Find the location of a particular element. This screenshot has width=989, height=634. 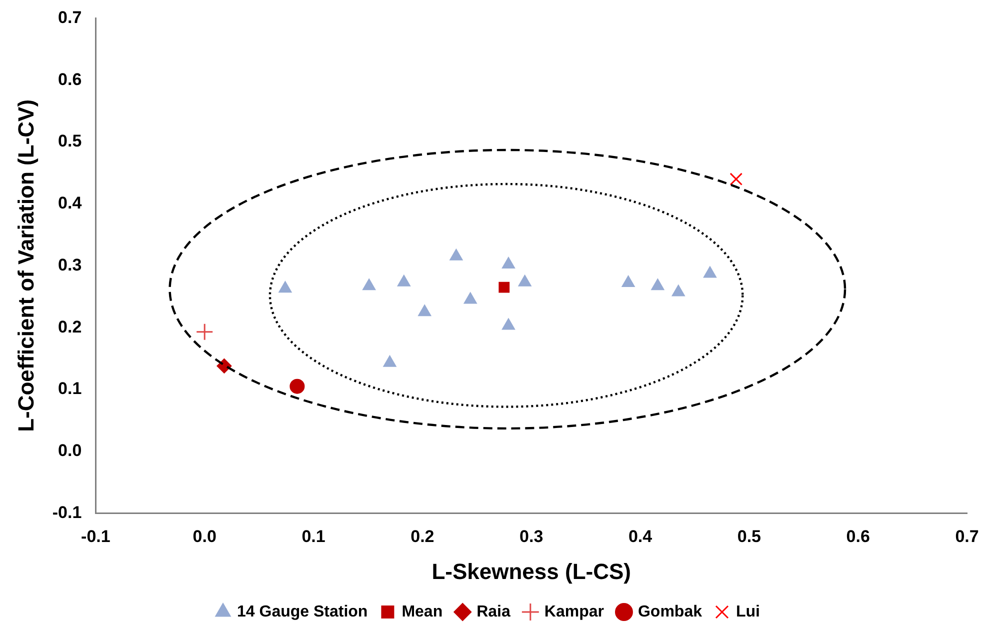

y-tick-label: 0.4 is located at coordinates (70, 203).